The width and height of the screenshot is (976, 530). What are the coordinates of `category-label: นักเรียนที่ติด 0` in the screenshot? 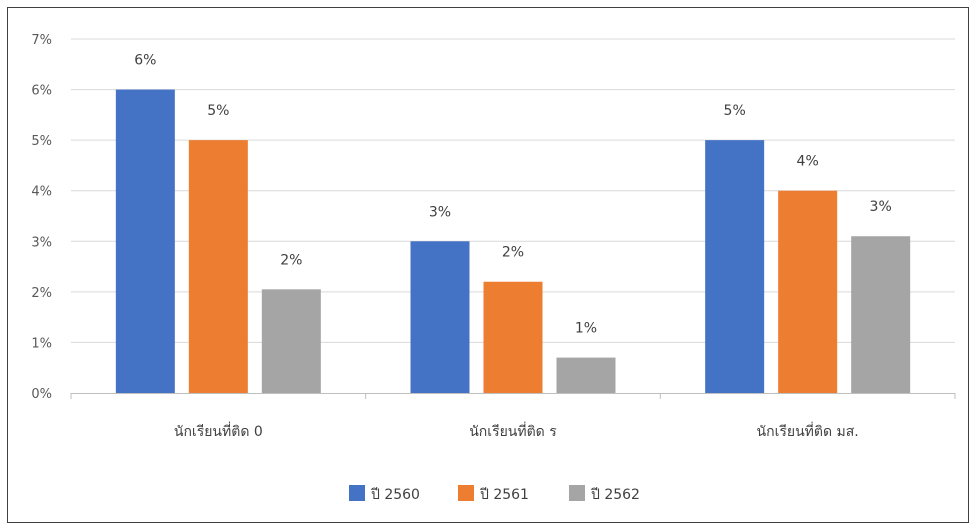 It's located at (218, 431).